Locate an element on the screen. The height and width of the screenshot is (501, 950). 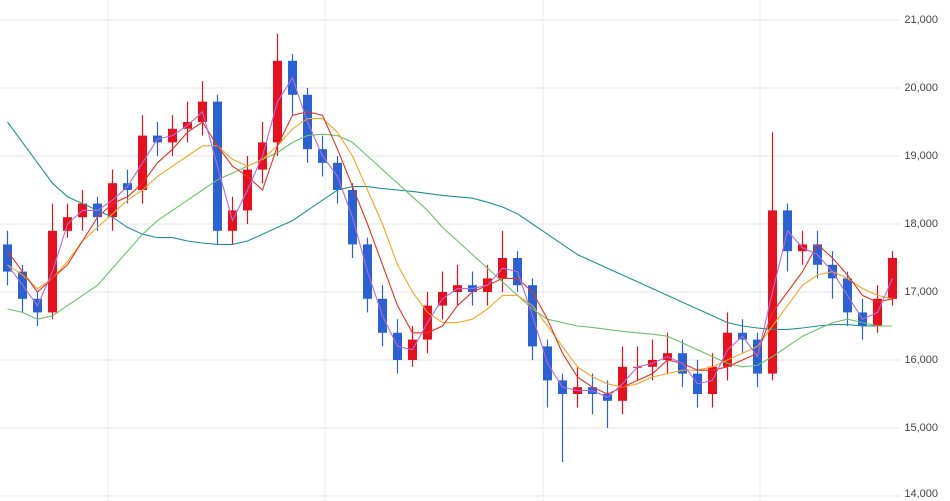
y-tick-label: 17,000 is located at coordinates (921, 292).